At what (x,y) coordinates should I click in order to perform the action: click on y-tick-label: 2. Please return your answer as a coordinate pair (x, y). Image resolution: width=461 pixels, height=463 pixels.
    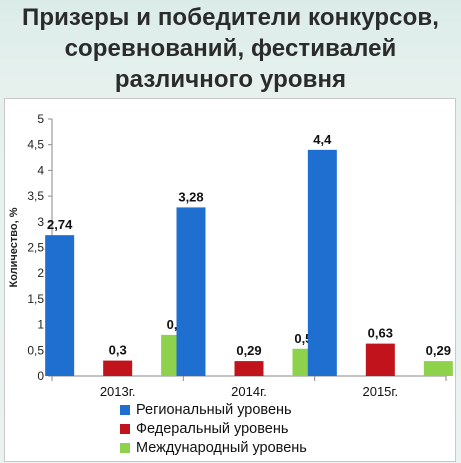
    Looking at the image, I should click on (40, 273).